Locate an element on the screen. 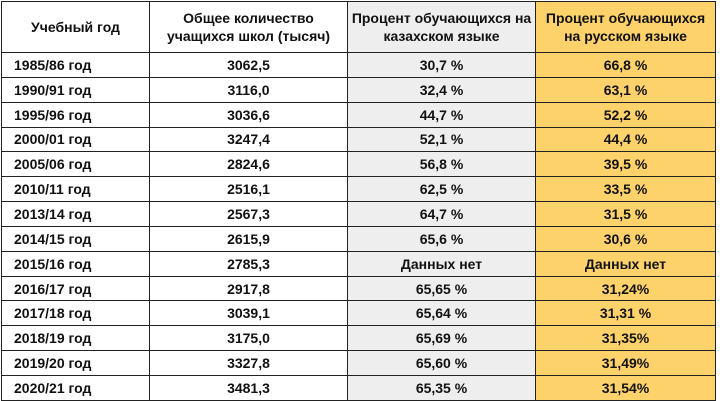  kazakh-percent-cell: 65,60 % is located at coordinates (441, 363).